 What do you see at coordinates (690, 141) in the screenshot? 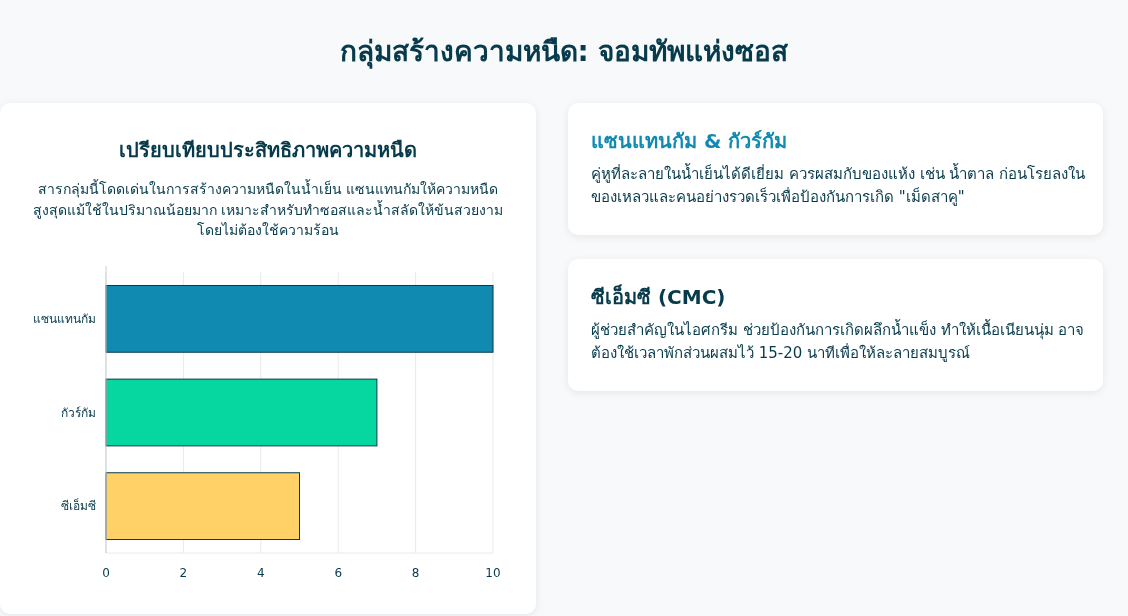
I see `text: แซนแทนกัม & กัวร์กัม` at bounding box center [690, 141].